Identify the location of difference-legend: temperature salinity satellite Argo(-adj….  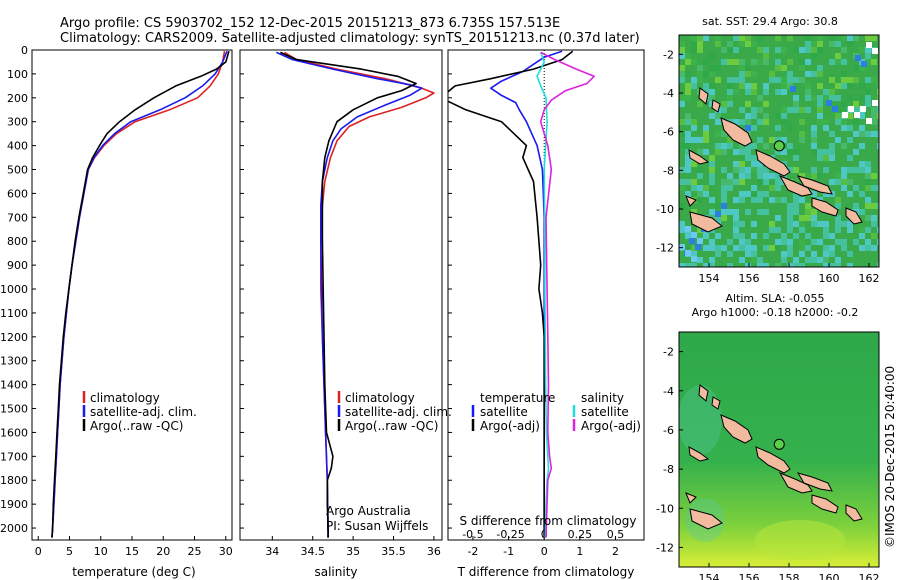
(556, 412).